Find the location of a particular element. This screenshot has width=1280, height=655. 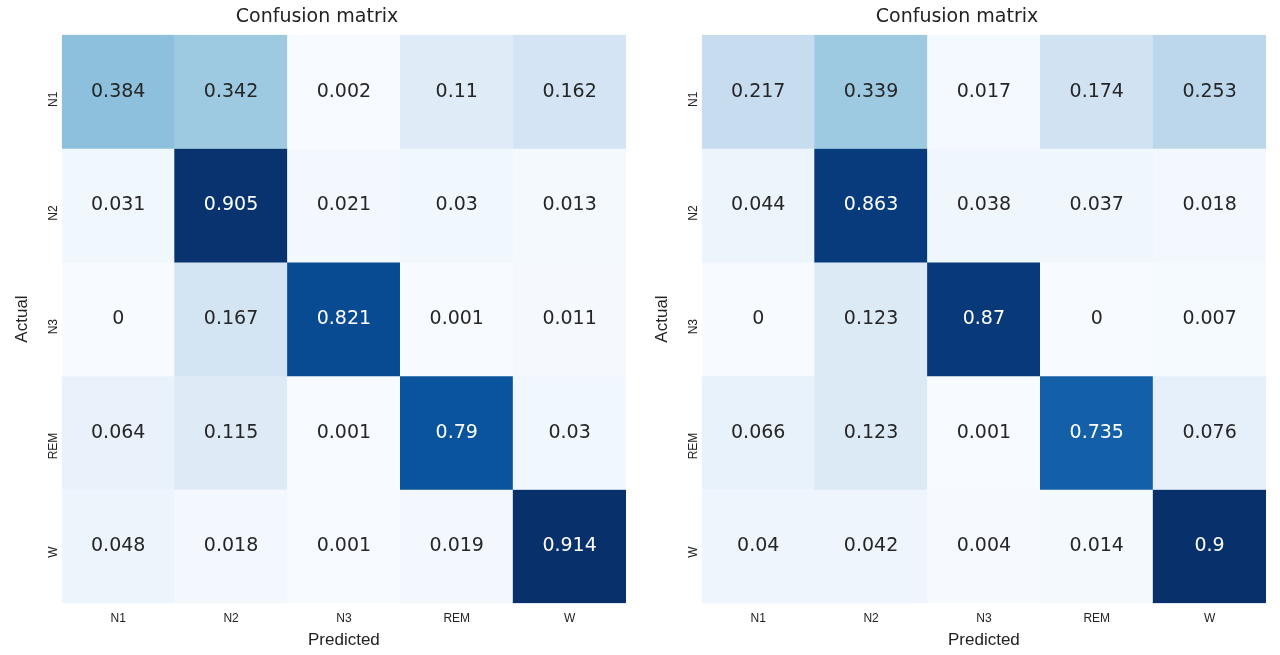

data-label: 0.863 is located at coordinates (871, 203).